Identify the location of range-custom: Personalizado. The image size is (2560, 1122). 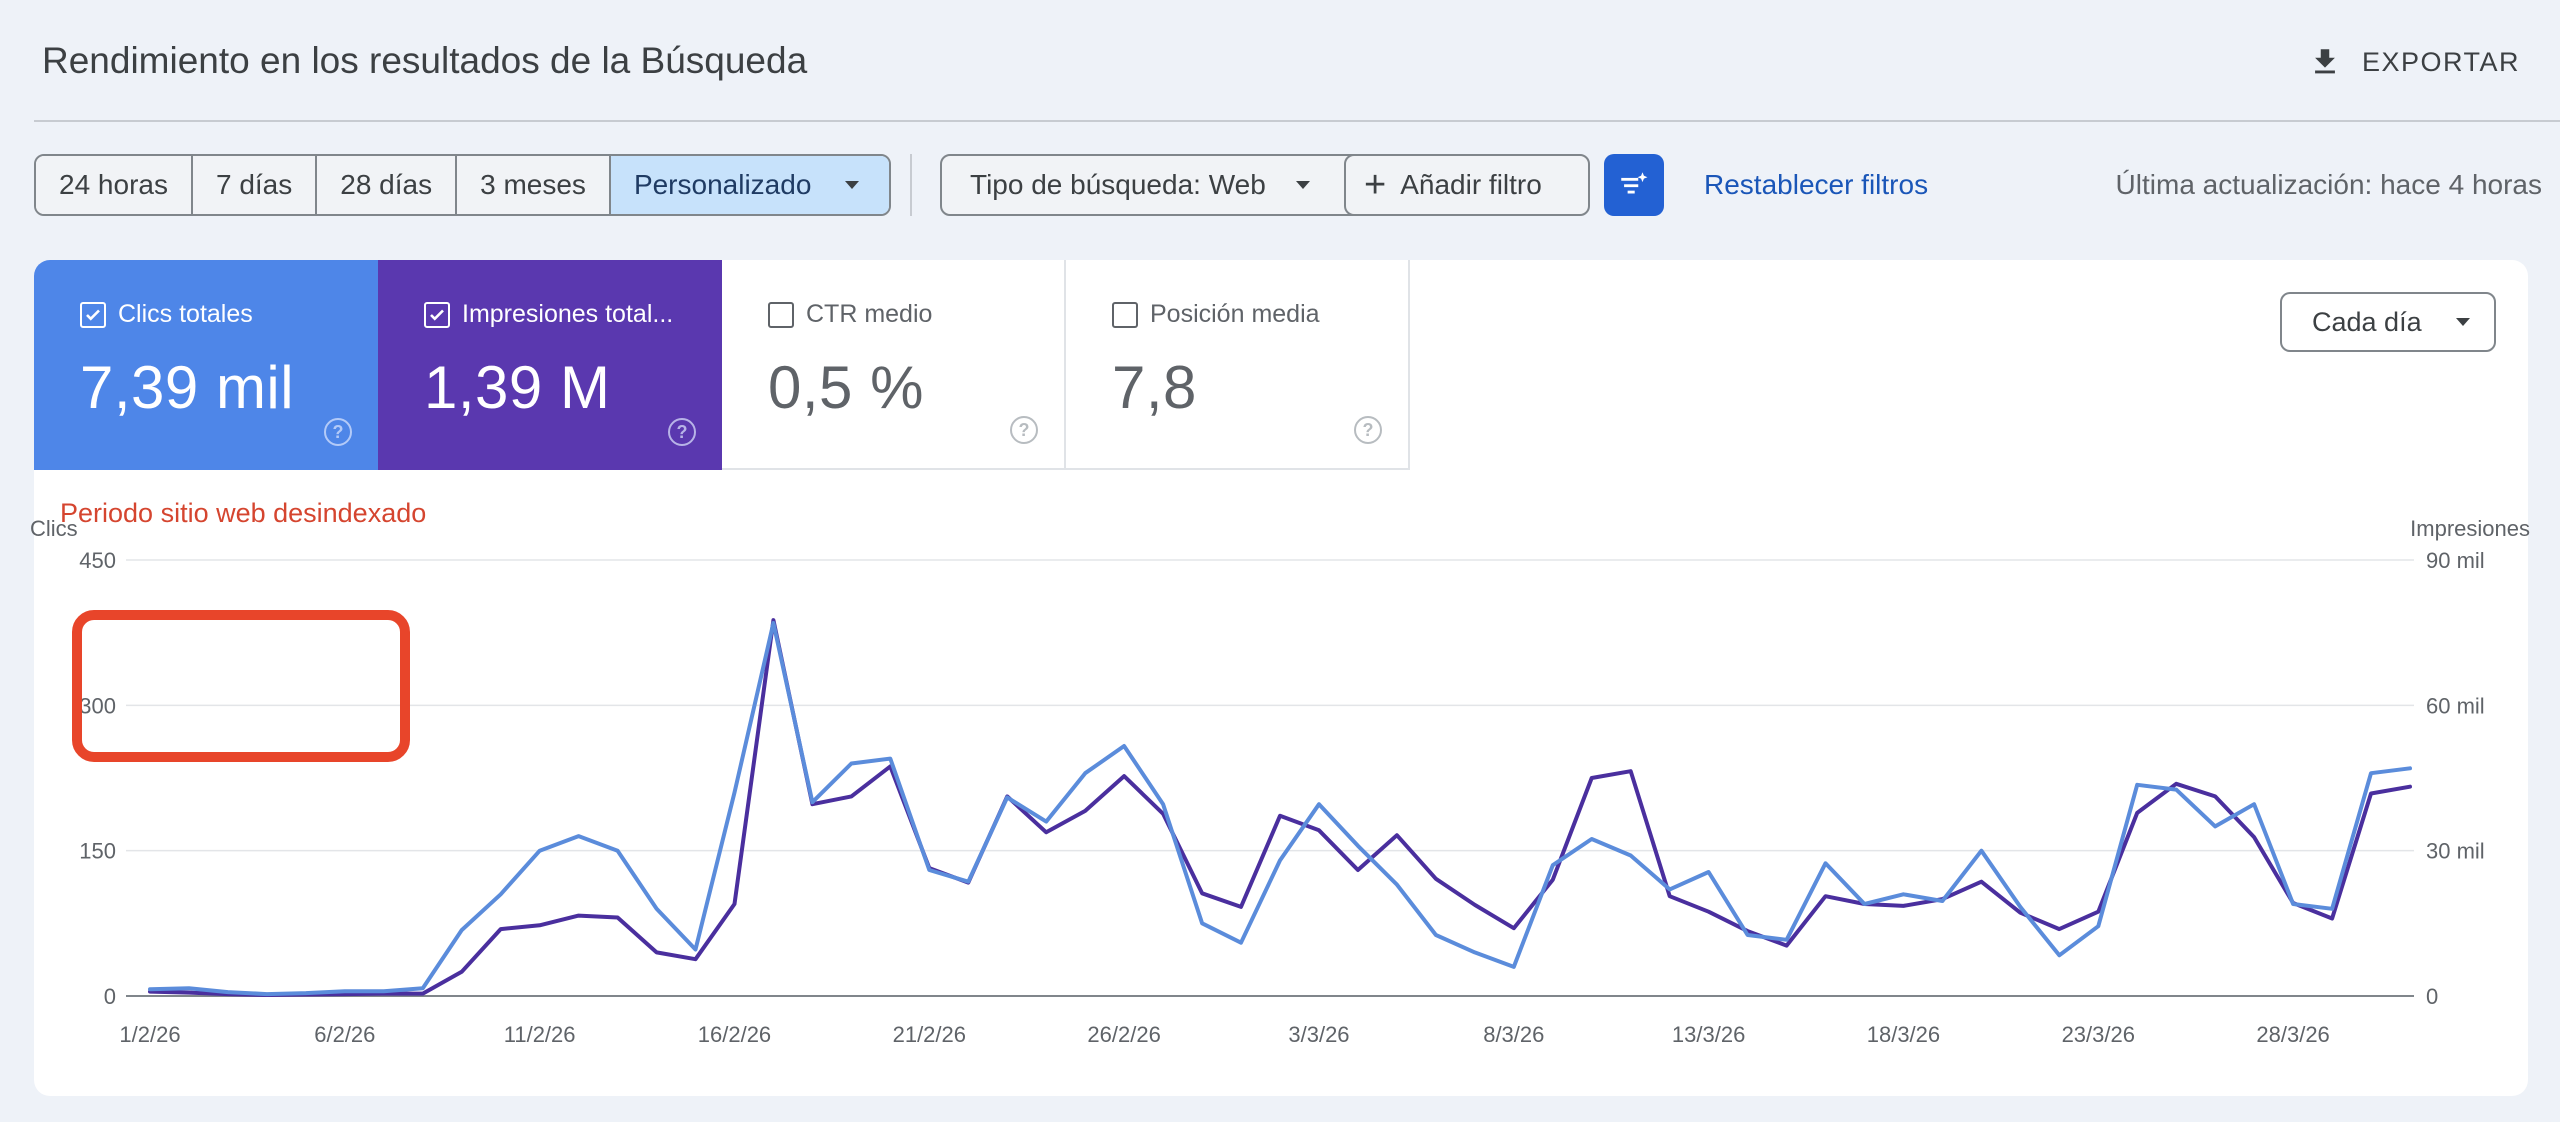
(750, 185).